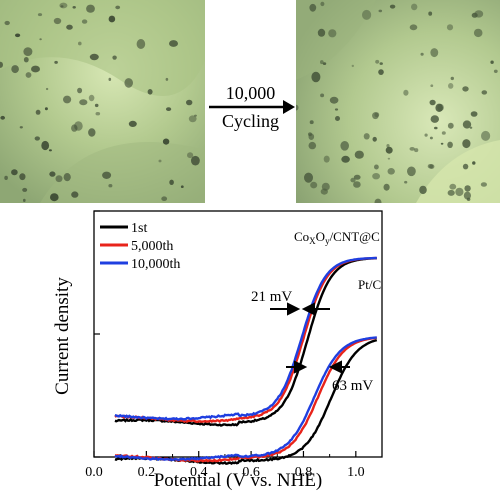  I want to click on cycling-arrow-panel: 10,000 Cycling, so click(250, 101).